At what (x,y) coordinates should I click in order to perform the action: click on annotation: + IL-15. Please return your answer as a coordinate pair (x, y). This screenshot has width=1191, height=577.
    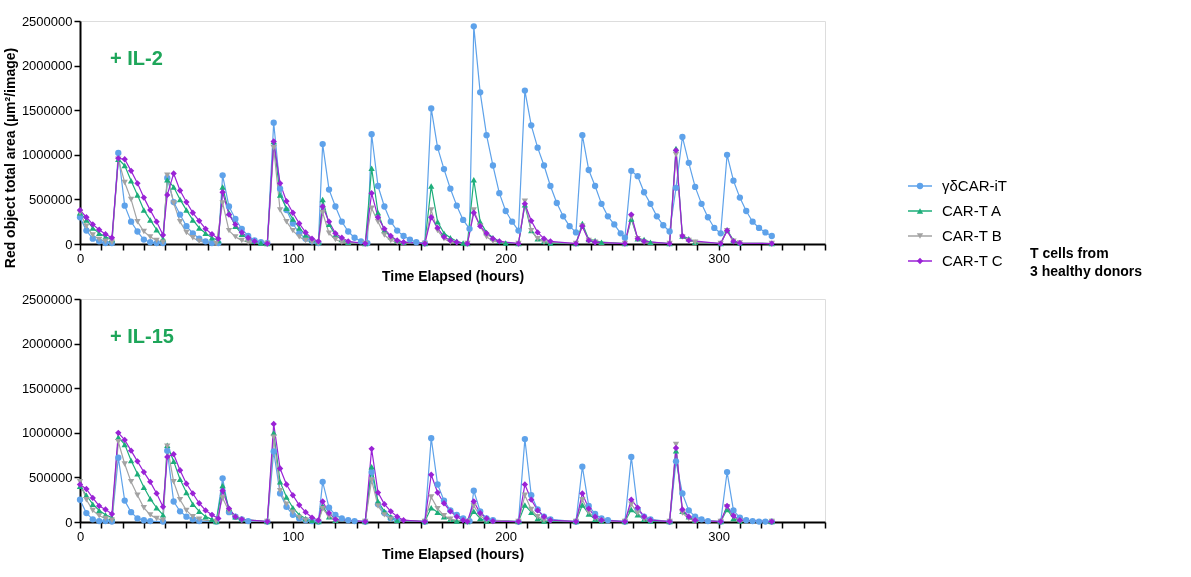
    Looking at the image, I should click on (142, 336).